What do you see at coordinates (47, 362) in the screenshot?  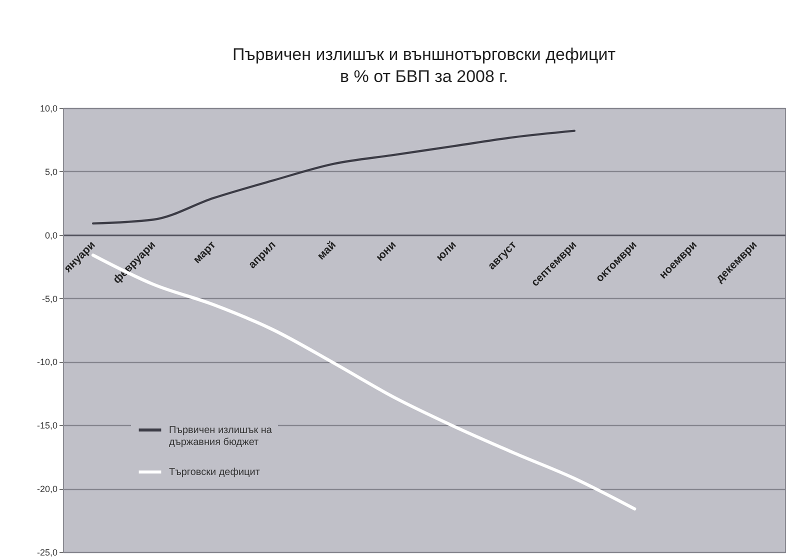 I see `y-tick-label: -10,0` at bounding box center [47, 362].